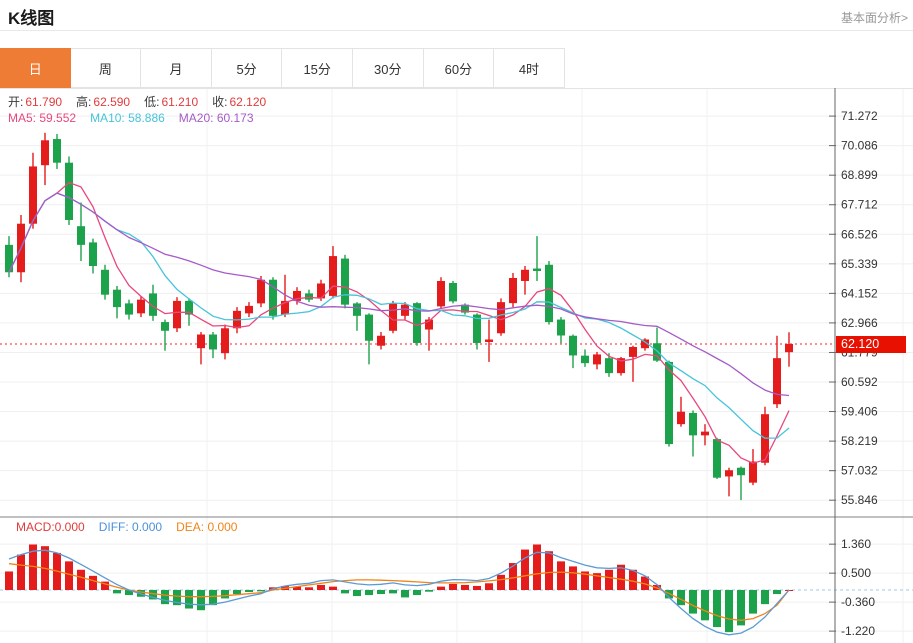 The width and height of the screenshot is (913, 643). I want to click on svg-text: 55.846, so click(859, 500).